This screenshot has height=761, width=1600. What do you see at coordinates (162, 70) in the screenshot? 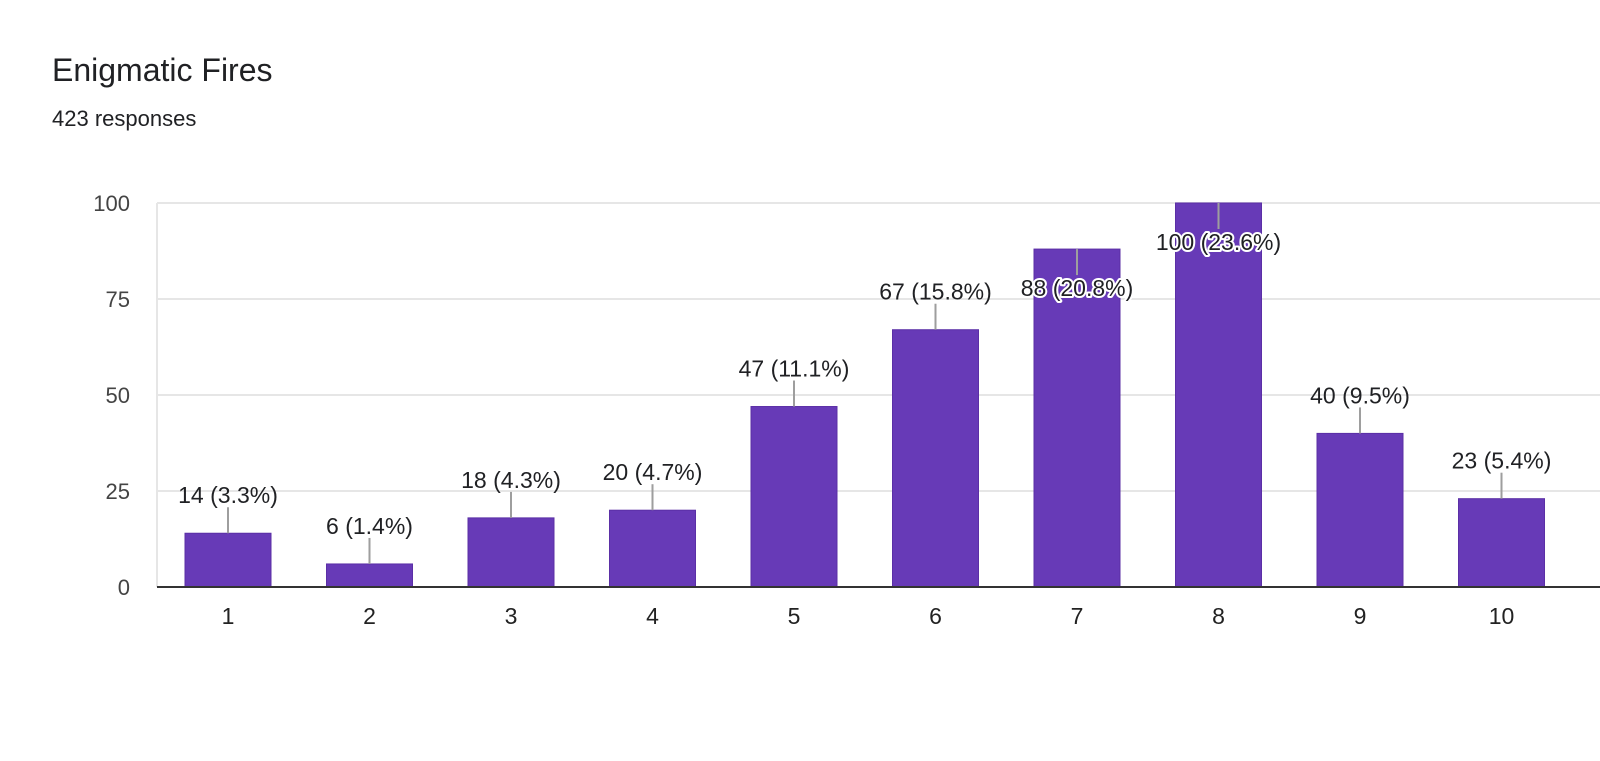
I see `chart-title: Enigmatic Fires` at bounding box center [162, 70].